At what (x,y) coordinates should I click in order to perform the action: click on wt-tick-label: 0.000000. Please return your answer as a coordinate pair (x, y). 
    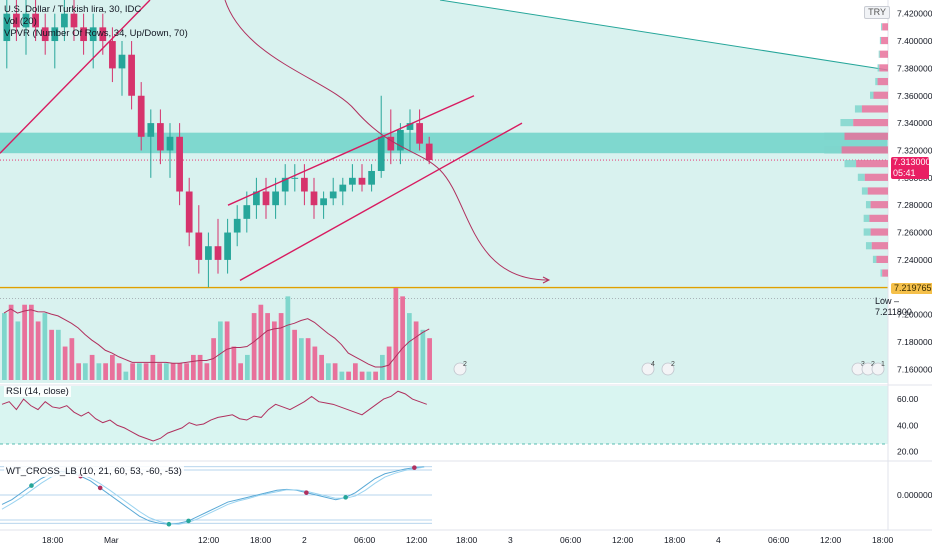
    Looking at the image, I should click on (914, 495).